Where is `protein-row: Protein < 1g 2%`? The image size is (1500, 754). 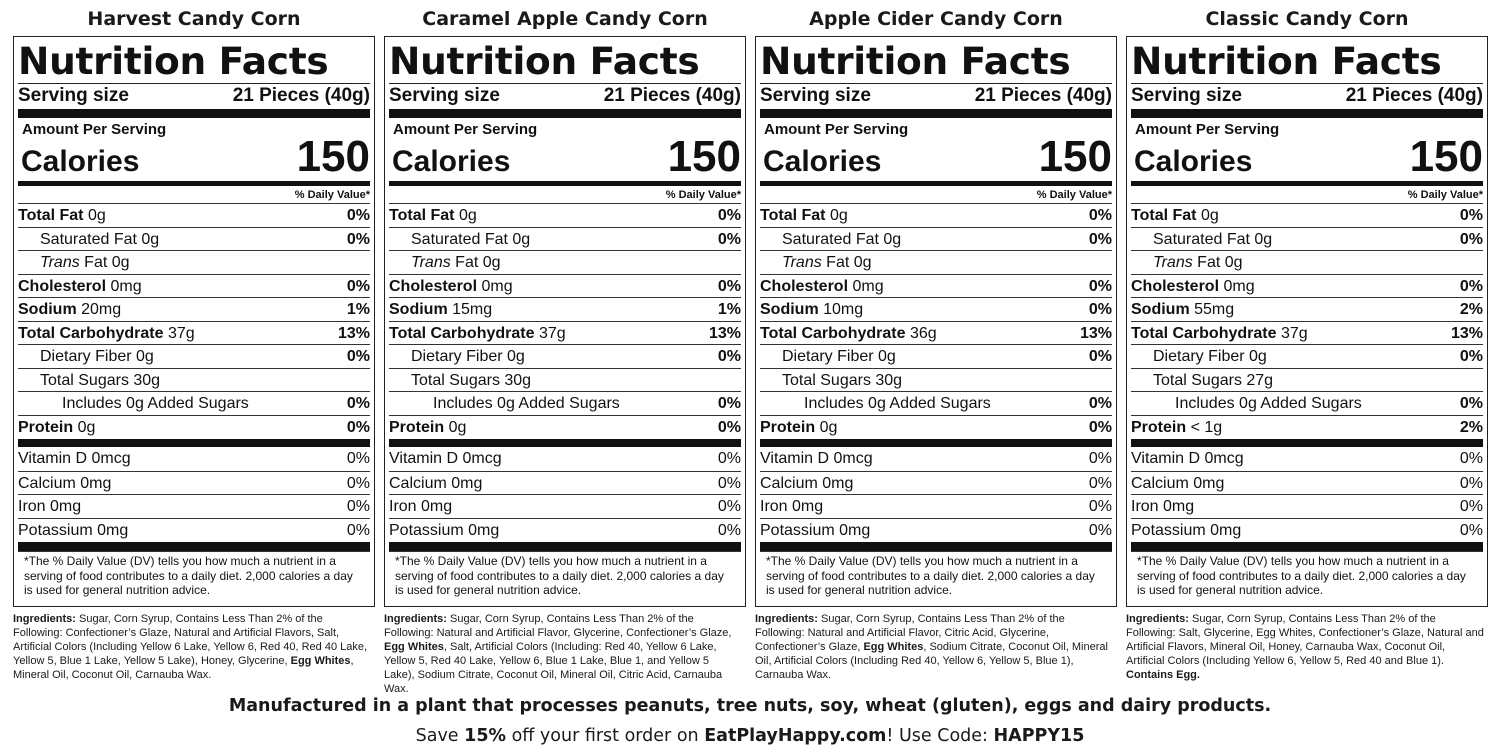
protein-row: Protein < 1g 2% is located at coordinates (1307, 426).